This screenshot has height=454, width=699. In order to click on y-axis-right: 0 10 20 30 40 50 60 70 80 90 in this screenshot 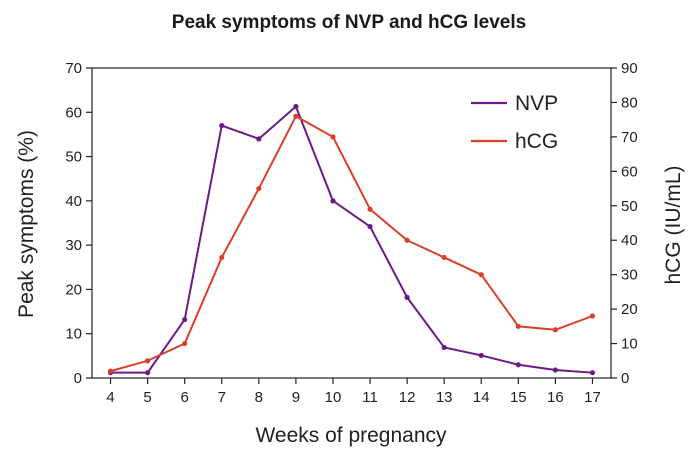, I will do `click(624, 223)`.